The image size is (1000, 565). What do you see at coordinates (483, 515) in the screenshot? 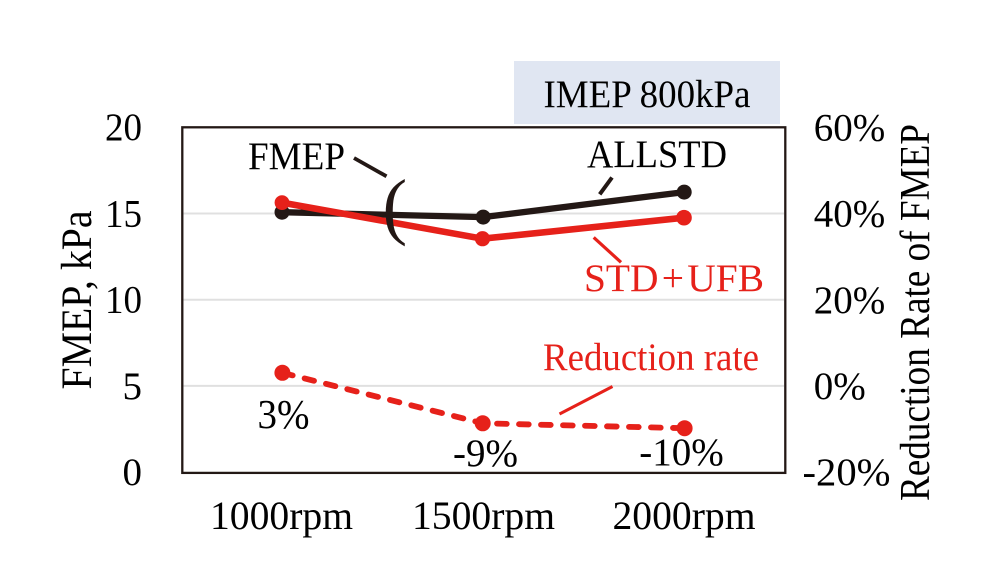
I see `svg-text: 1500rpm` at bounding box center [483, 515].